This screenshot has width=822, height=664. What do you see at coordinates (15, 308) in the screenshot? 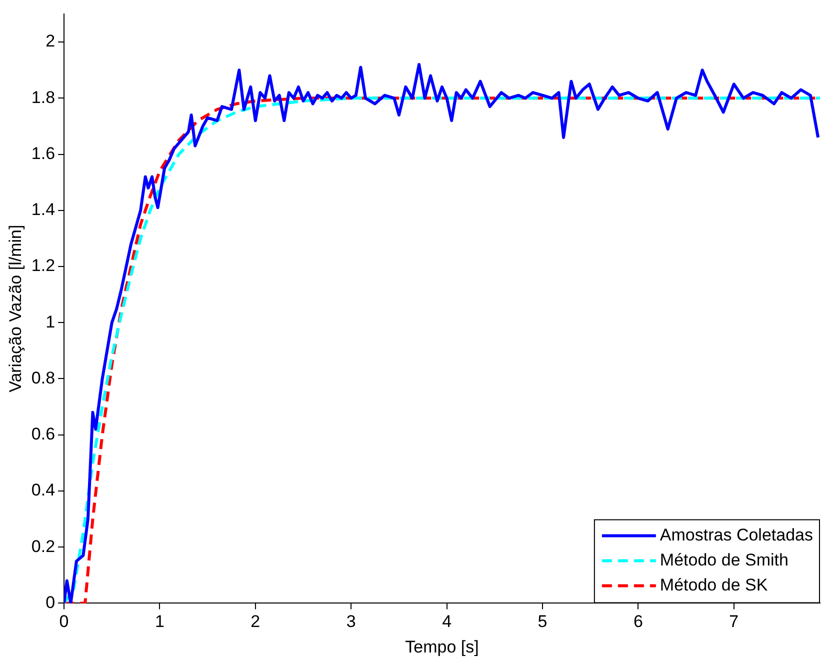
I see `y-axis-title: Variação Vazão [l/min]` at bounding box center [15, 308].